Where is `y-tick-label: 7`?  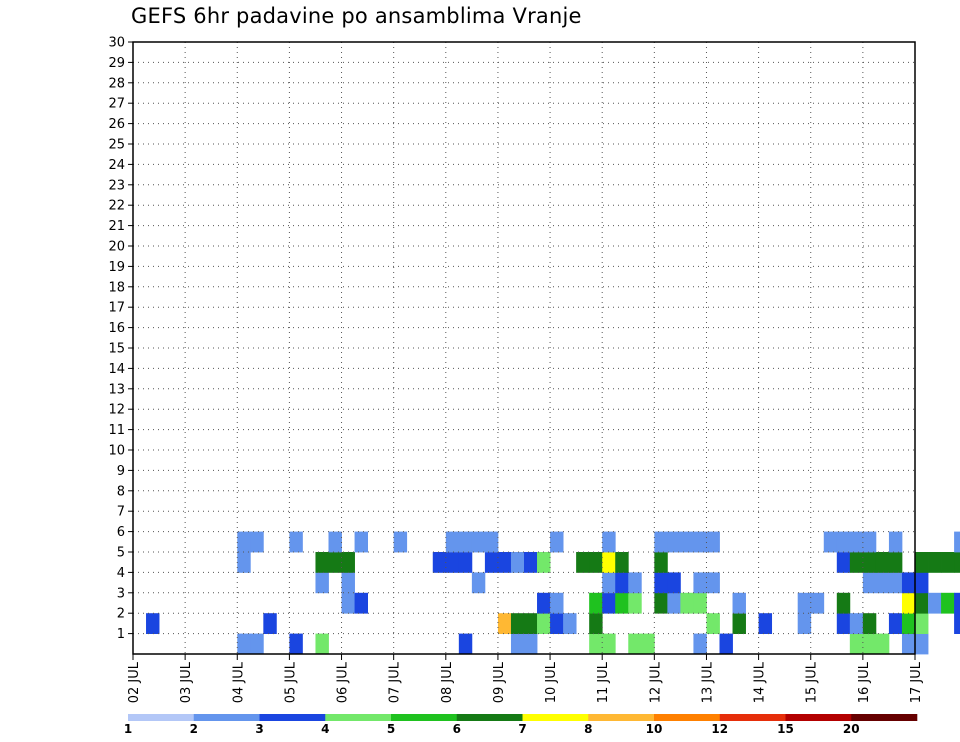 y-tick-label: 7 is located at coordinates (121, 512).